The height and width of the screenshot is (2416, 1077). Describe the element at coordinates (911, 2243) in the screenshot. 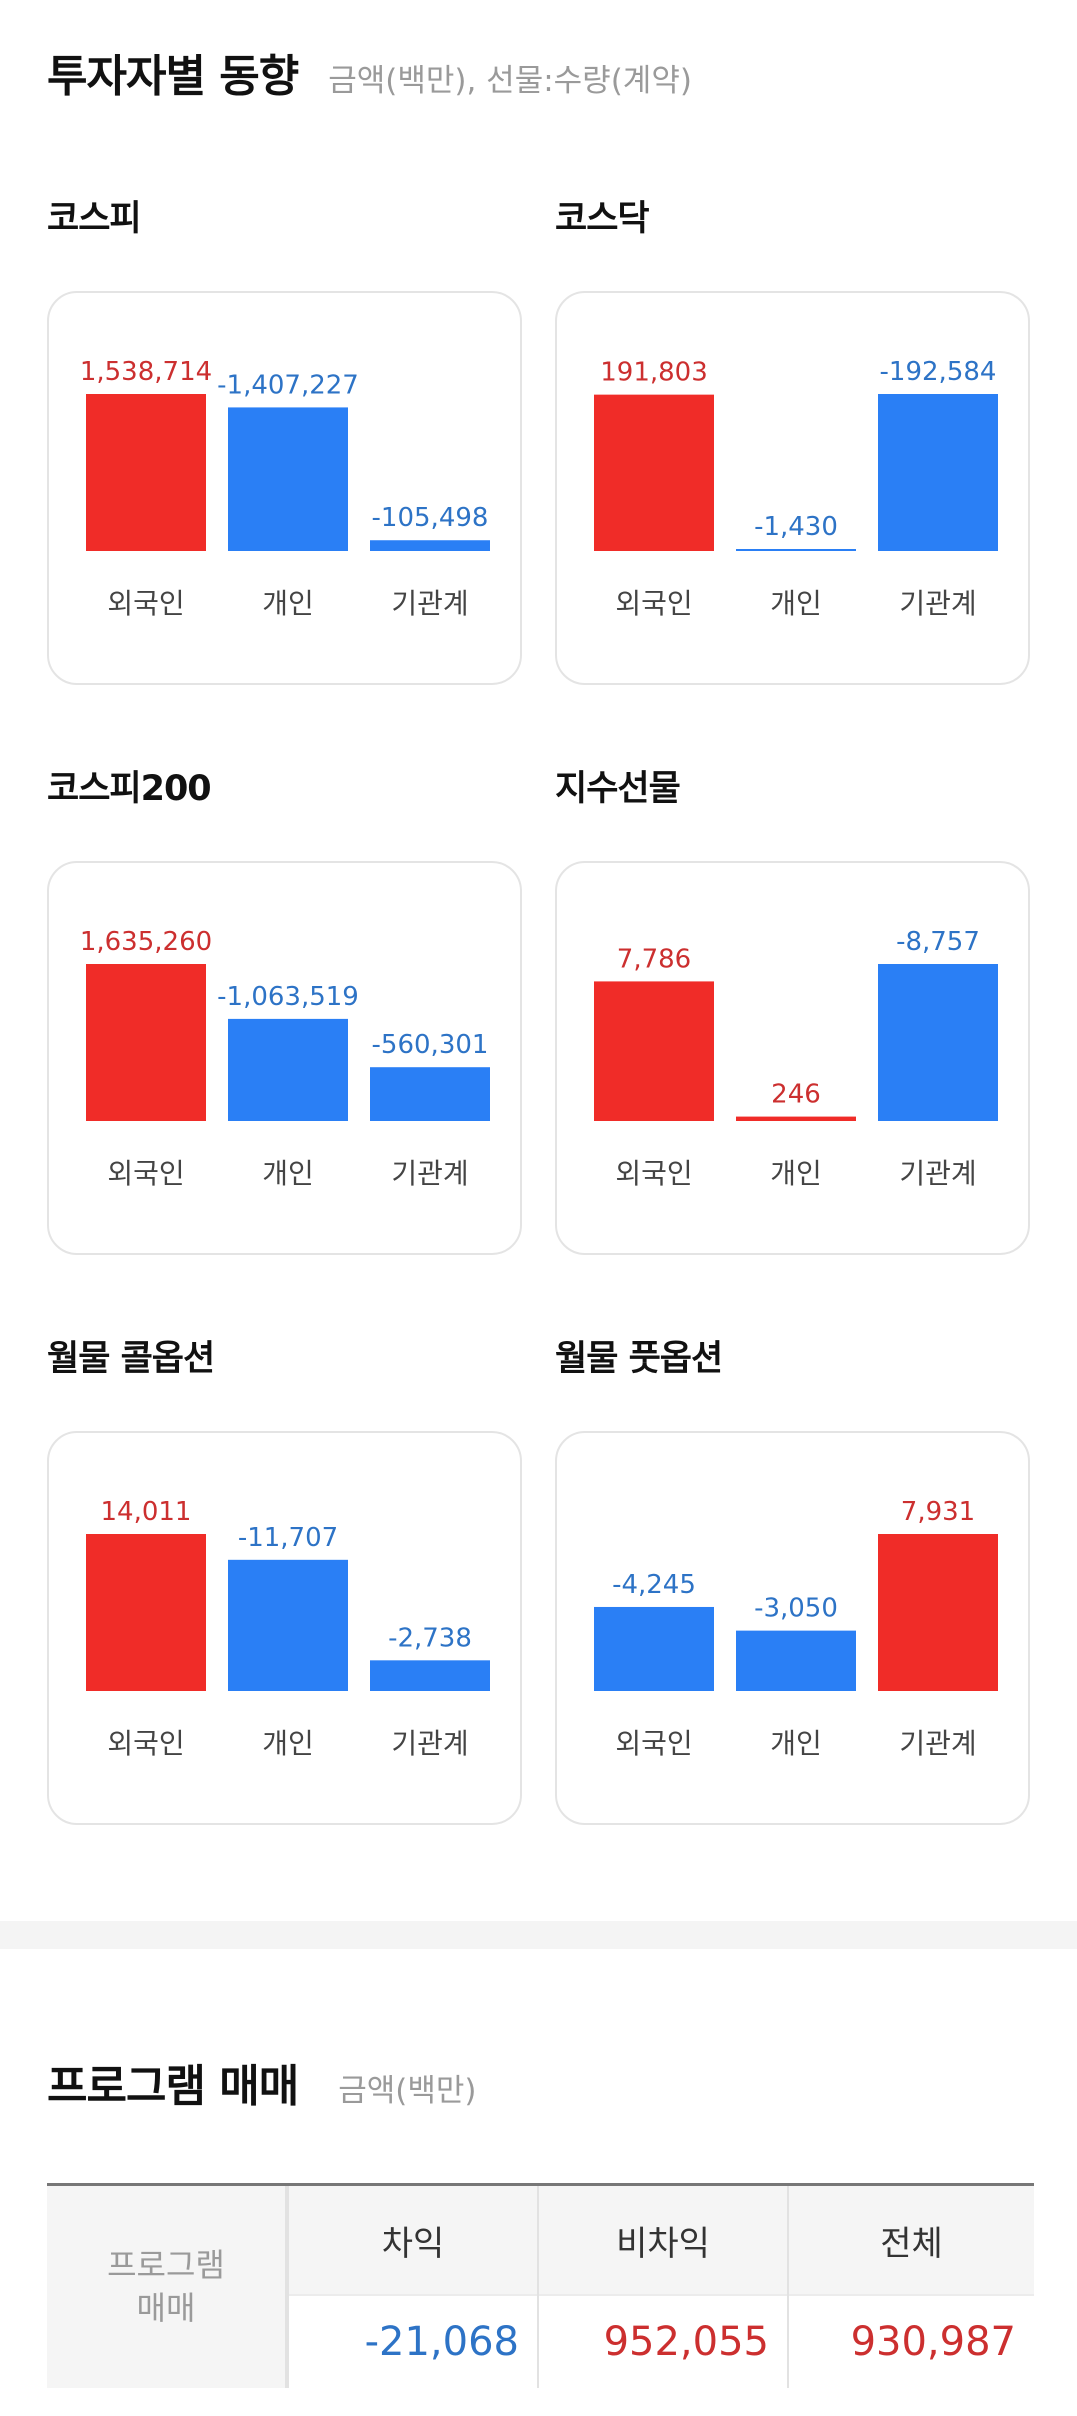

I see `program-col-header: 전체` at that location.